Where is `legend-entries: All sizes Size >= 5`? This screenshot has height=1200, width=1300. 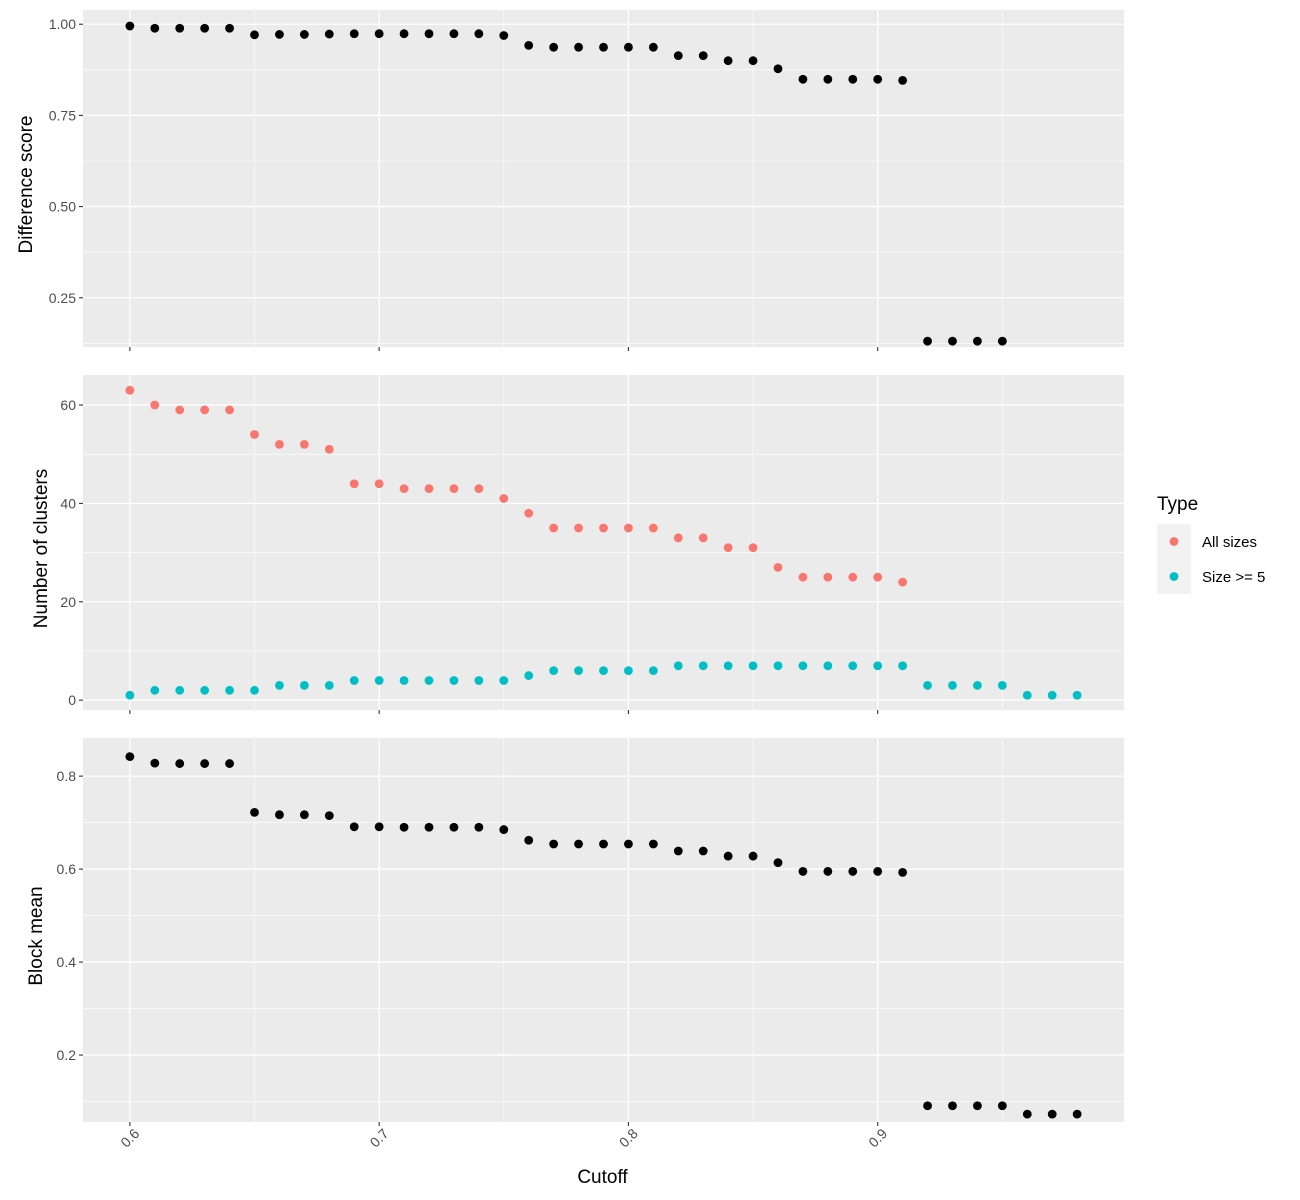
legend-entries: All sizes Size >= 5 is located at coordinates (1211, 559).